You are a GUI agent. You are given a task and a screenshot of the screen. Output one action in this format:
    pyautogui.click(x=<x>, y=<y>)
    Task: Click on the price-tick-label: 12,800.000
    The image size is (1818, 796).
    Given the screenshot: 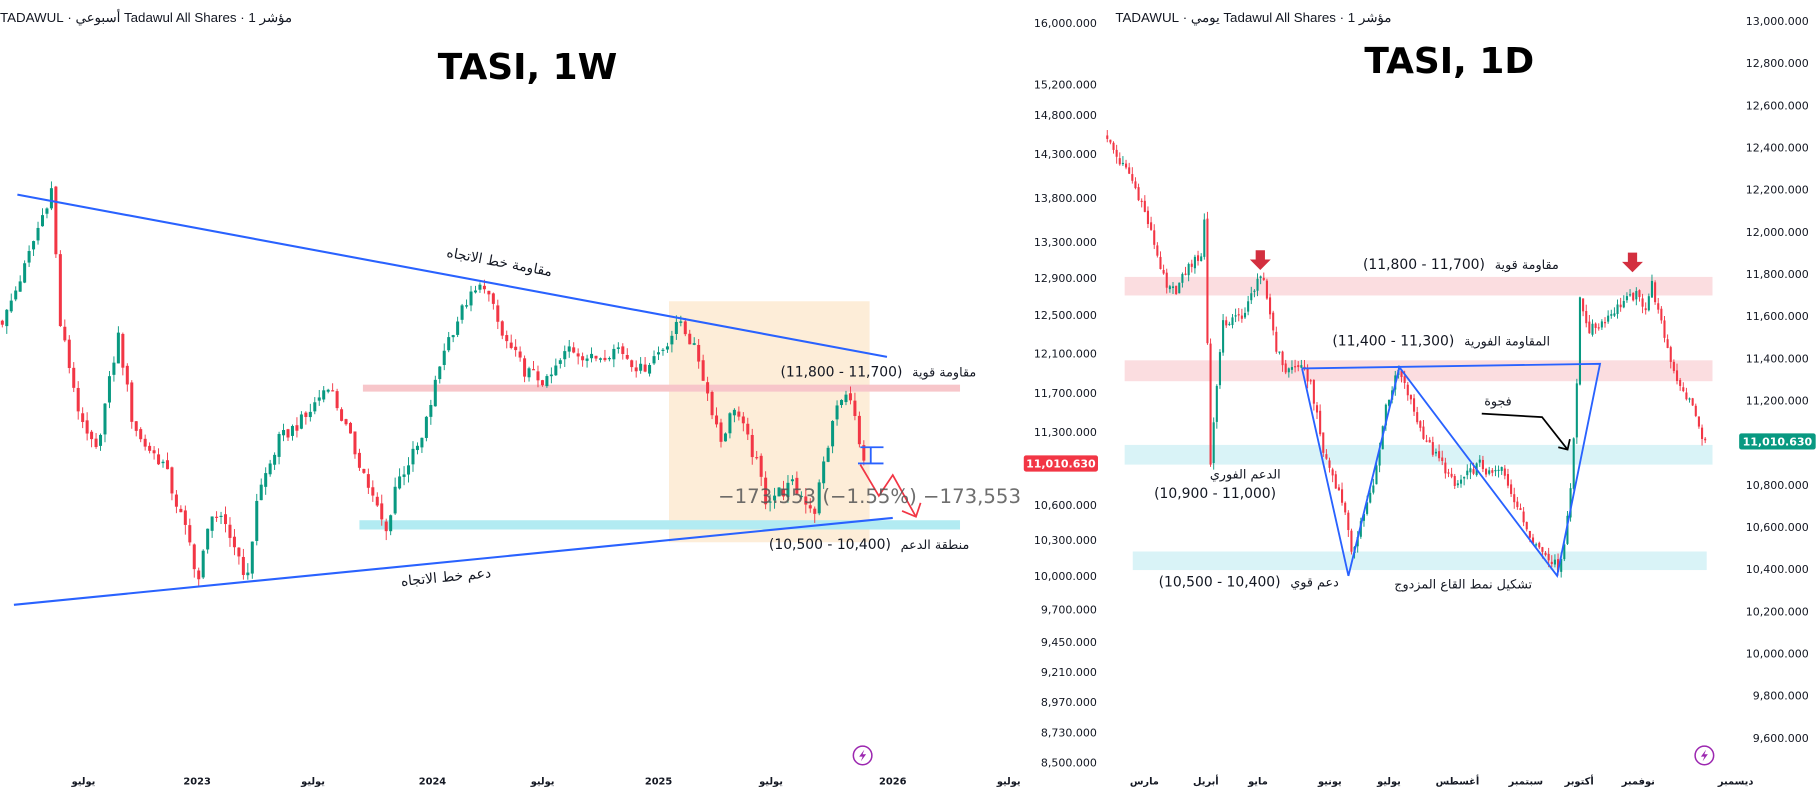 What is the action you would take?
    pyautogui.click(x=1777, y=63)
    